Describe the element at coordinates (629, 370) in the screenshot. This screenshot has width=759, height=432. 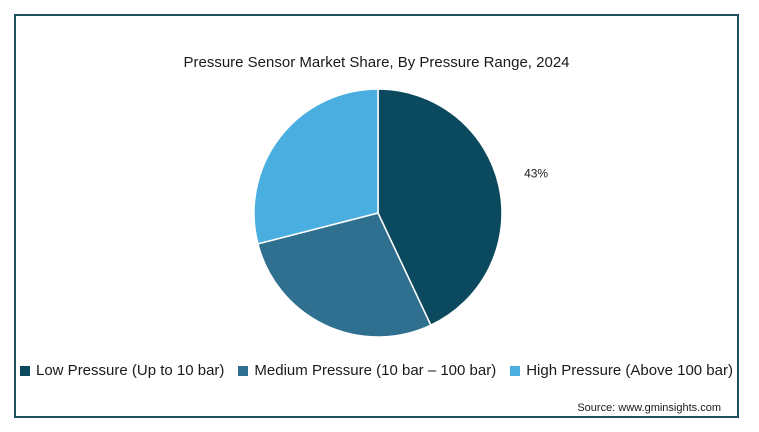
I see `legend-label: High Pressure (Above 100 bar)` at that location.